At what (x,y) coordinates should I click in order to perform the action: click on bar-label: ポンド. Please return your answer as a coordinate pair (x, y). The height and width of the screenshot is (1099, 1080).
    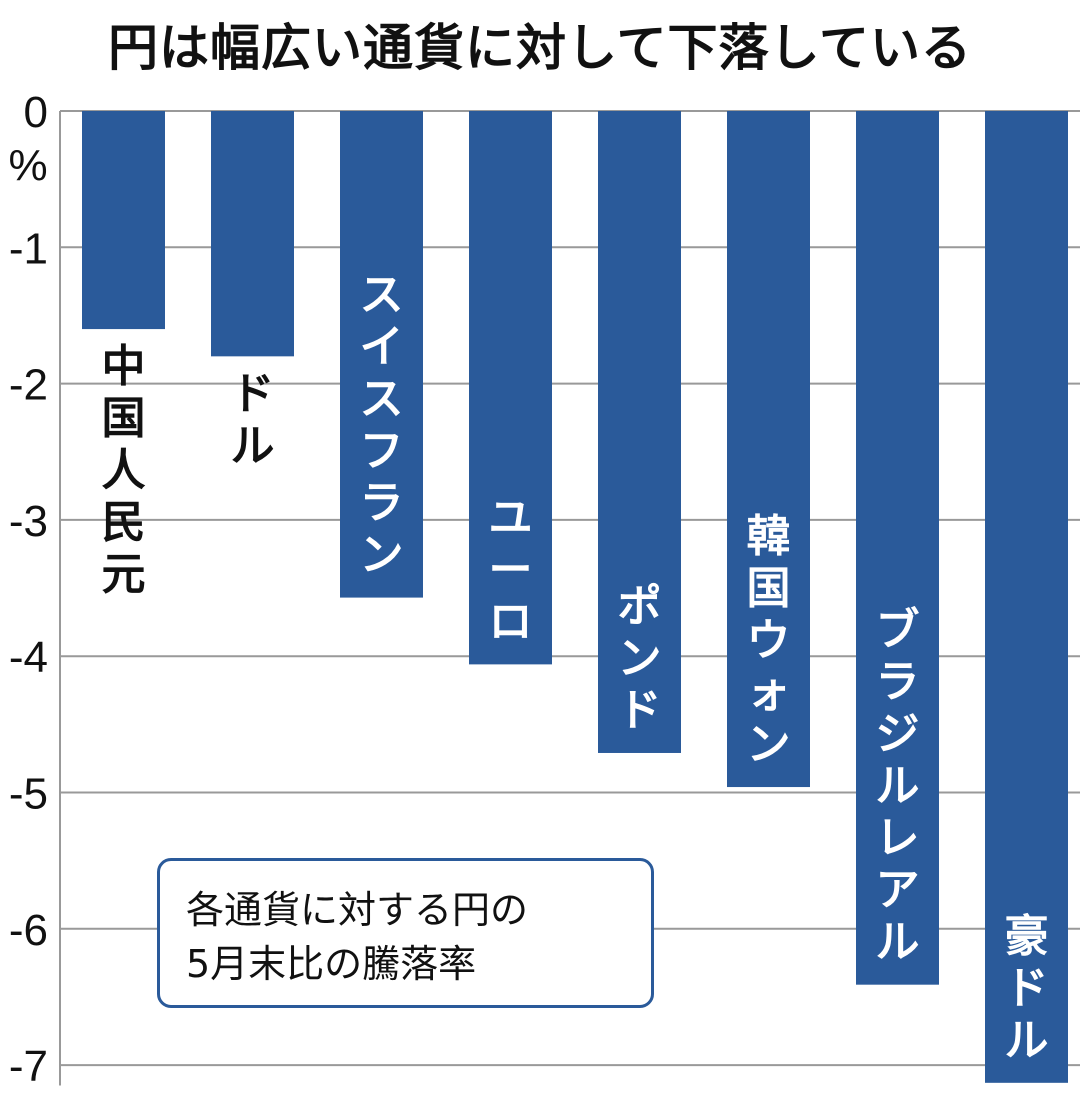
    Looking at the image, I should click on (640, 658).